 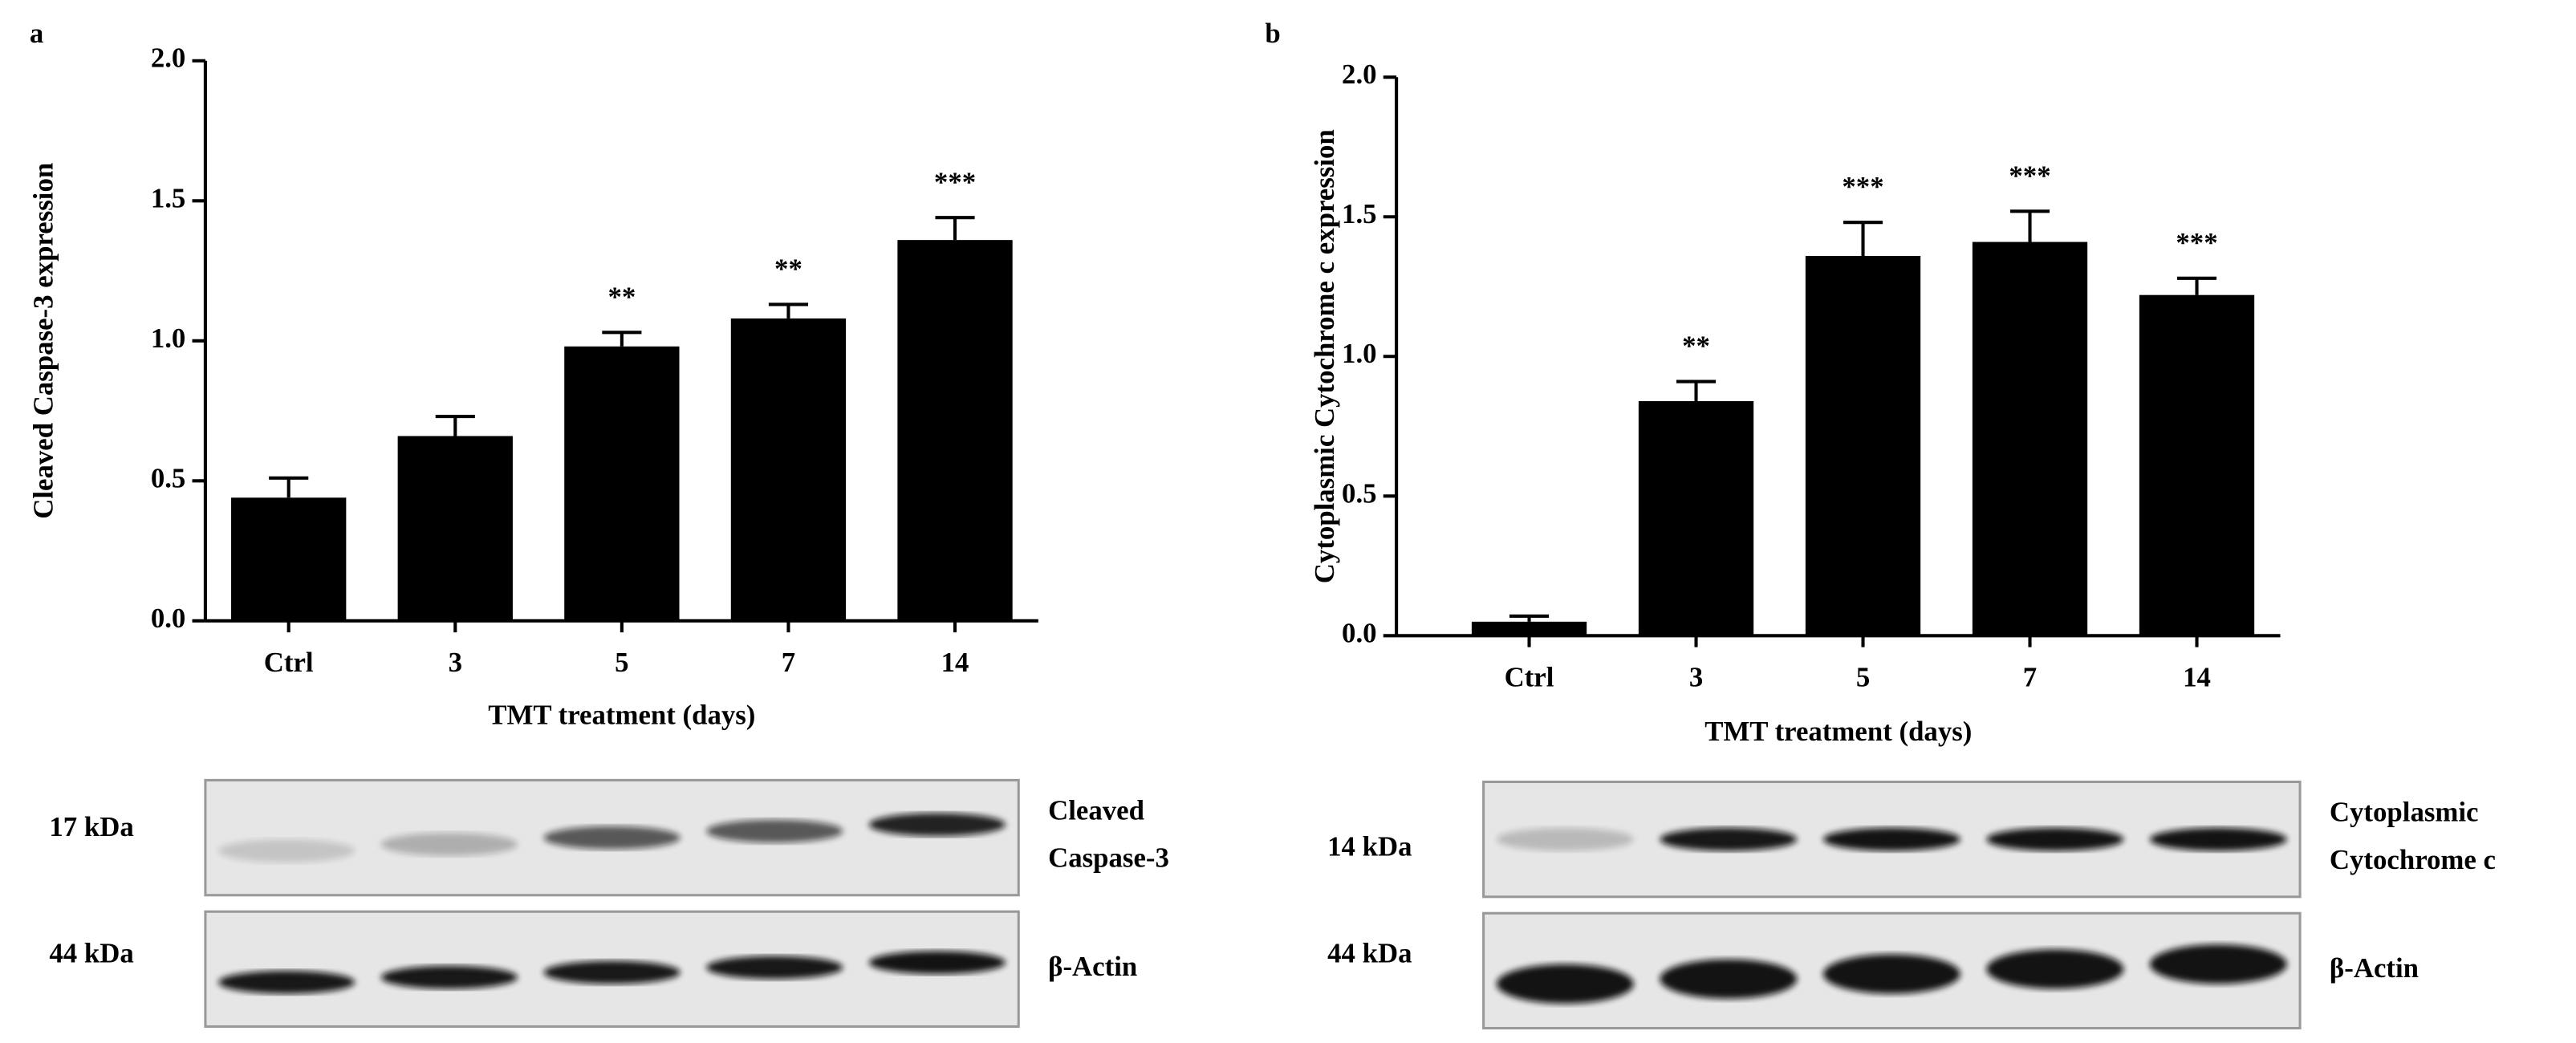 What do you see at coordinates (43, 341) in the screenshot?
I see `y-axis-label: Cleaved Caspase-3 expression` at bounding box center [43, 341].